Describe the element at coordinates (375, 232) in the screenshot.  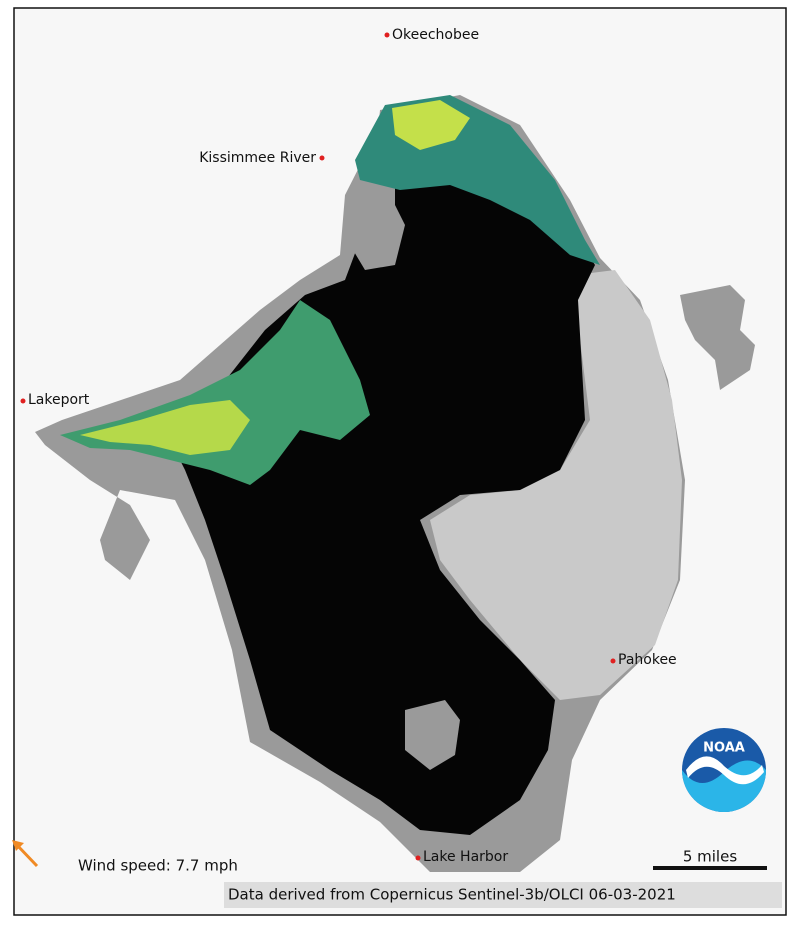
I see `north-gray` at that location.